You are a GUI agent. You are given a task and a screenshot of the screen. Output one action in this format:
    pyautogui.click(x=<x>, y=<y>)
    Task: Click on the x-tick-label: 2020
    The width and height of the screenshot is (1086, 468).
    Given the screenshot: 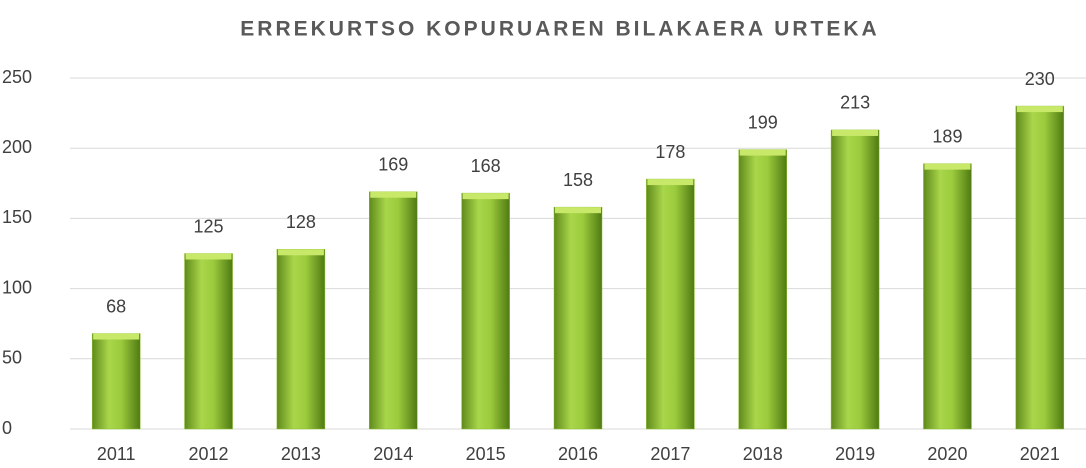 What is the action you would take?
    pyautogui.click(x=947, y=454)
    